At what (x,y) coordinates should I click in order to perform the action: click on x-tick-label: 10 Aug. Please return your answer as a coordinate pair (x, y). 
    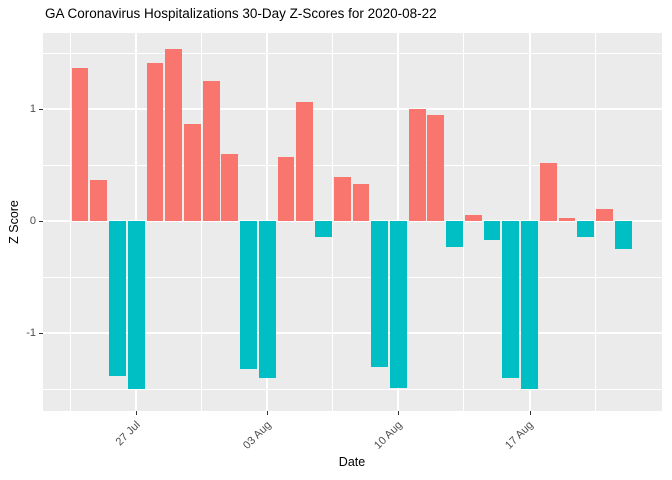
    Looking at the image, I should click on (388, 435).